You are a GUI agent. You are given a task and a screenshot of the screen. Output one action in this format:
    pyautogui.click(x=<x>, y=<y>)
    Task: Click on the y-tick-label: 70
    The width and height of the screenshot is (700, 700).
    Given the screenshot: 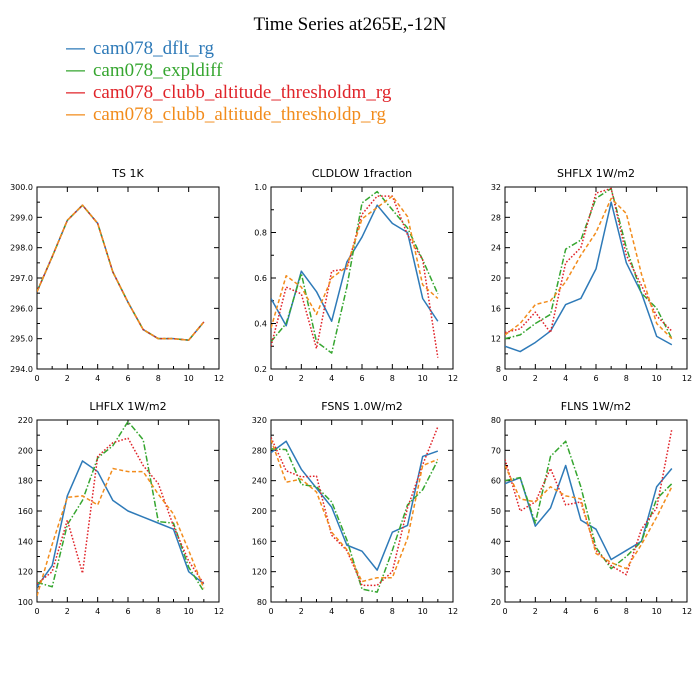 What is the action you would take?
    pyautogui.click(x=496, y=450)
    